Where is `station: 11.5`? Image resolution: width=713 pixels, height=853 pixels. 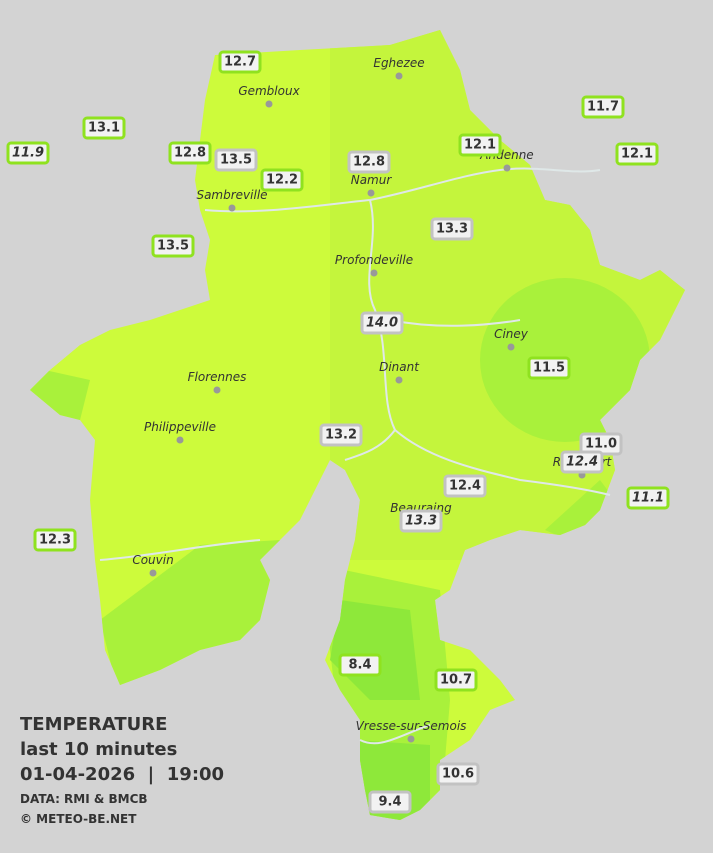 station: 11.5 is located at coordinates (549, 368).